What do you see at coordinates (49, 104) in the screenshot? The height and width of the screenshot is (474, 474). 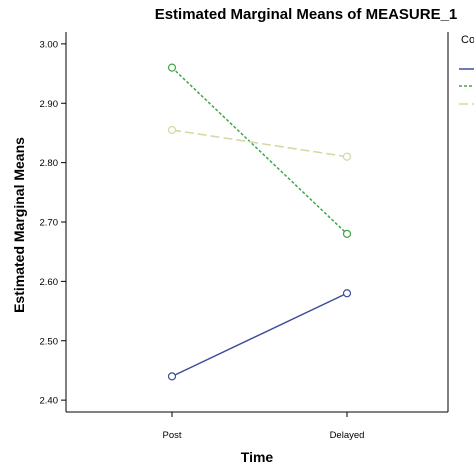 I see `y-tick-label: 2.90` at bounding box center [49, 104].